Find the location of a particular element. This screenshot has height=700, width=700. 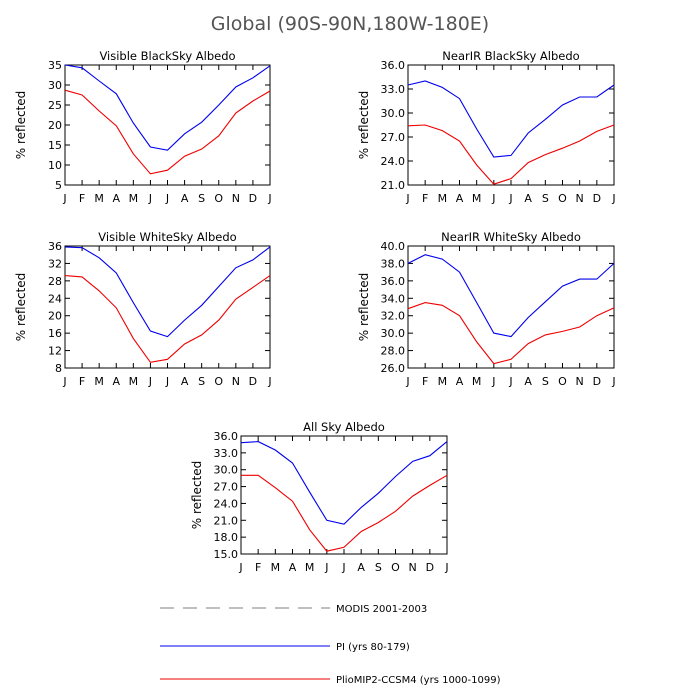

nearir-whitesky-albedo-ylabel: % reflected is located at coordinates (364, 307).